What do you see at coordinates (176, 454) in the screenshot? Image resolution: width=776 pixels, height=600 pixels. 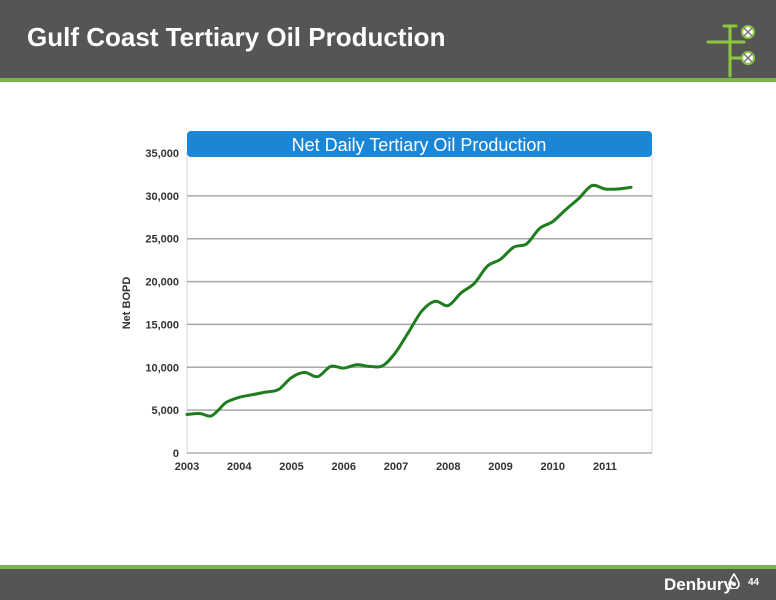 I see `y-tick-label: 0` at bounding box center [176, 454].